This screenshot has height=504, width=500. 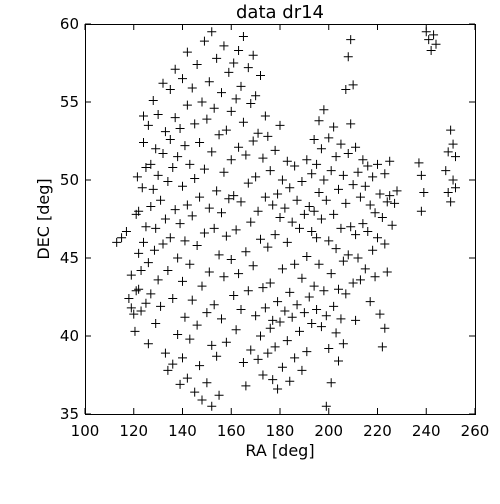 I want to click on chart-title: data dr14, so click(x=280, y=12).